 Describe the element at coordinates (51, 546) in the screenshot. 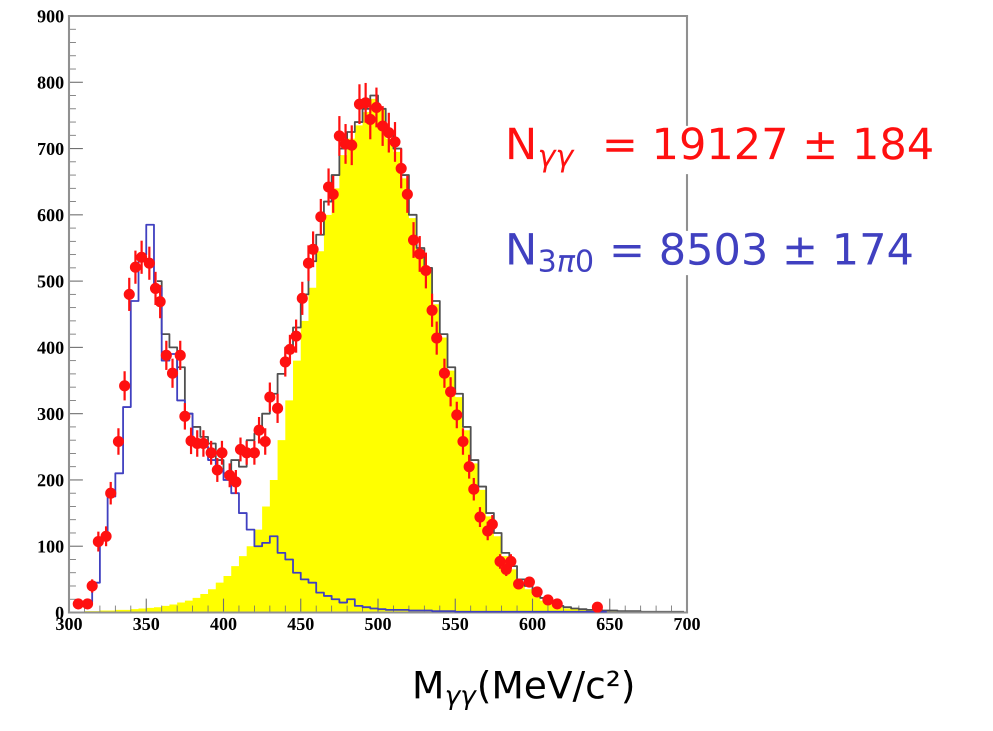

I see `y-tick-label: 100` at that location.